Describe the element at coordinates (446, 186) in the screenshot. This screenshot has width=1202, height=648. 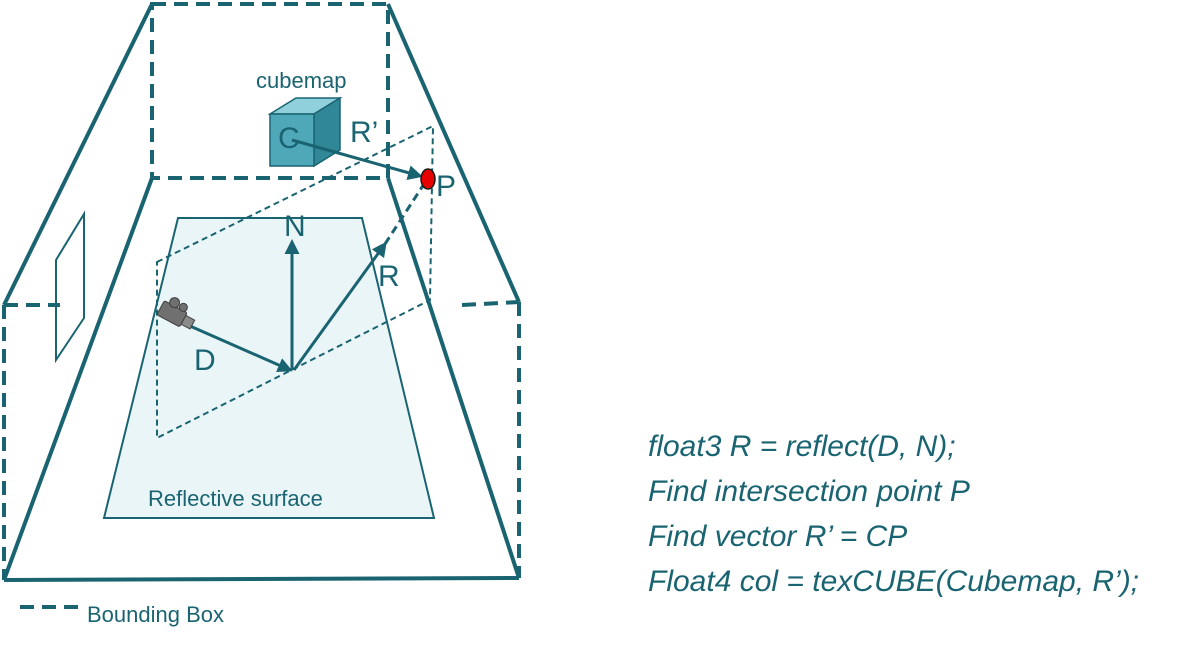
I see `label-p: P` at that location.